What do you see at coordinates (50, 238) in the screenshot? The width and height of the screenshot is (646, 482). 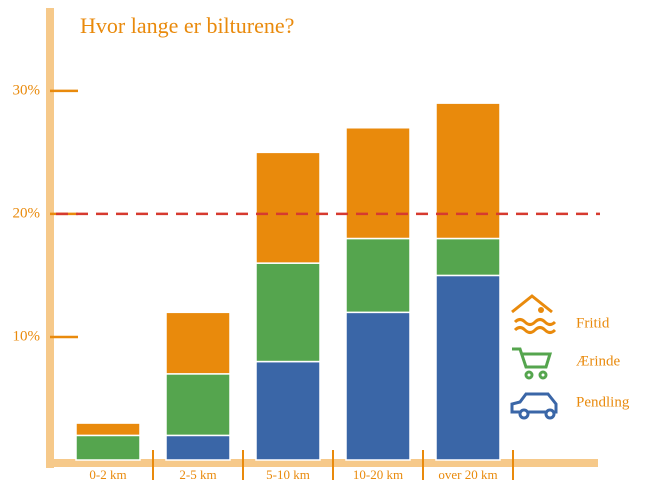 I see `y-axis` at bounding box center [50, 238].